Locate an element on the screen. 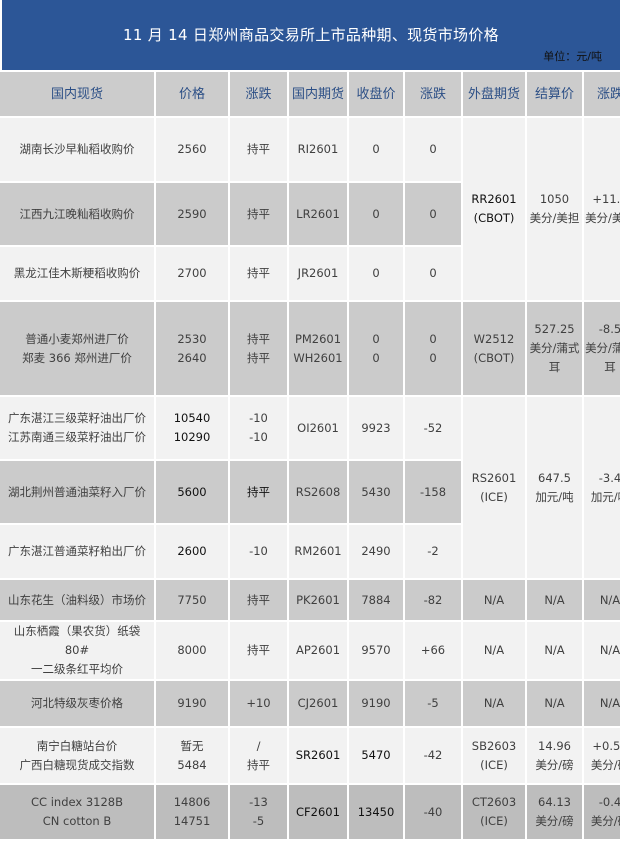 The image size is (620, 841). cell-foreign-contract-line: CT2603 is located at coordinates (494, 802).